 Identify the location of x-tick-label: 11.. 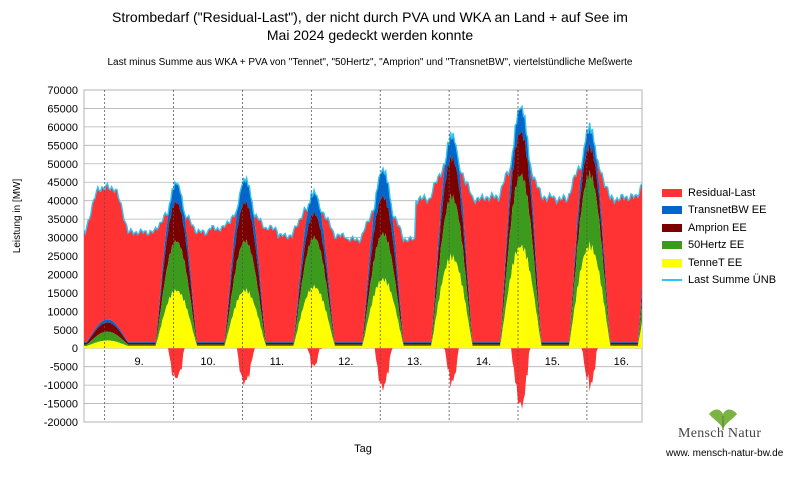
(277, 362).